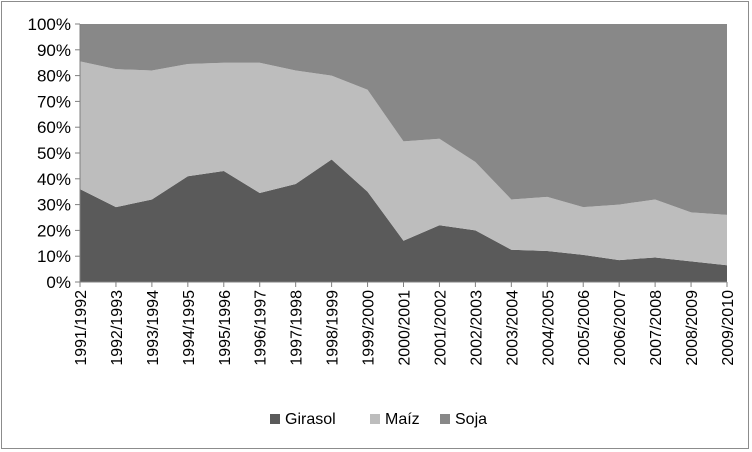 The width and height of the screenshot is (752, 452). What do you see at coordinates (54, 127) in the screenshot?
I see `y-tick-label: 60%` at bounding box center [54, 127].